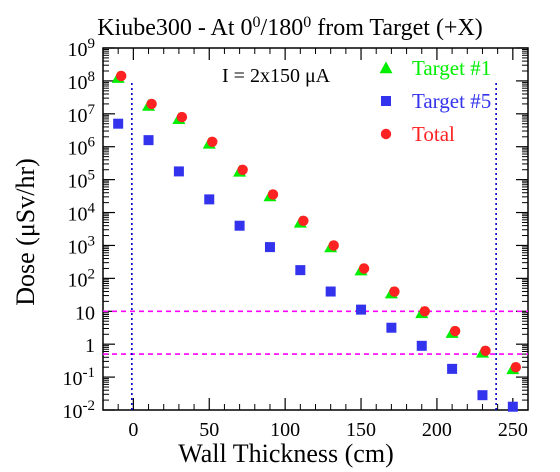 This screenshot has height=472, width=560. I want to click on y-tick-label: 10⁴, so click(82, 213).